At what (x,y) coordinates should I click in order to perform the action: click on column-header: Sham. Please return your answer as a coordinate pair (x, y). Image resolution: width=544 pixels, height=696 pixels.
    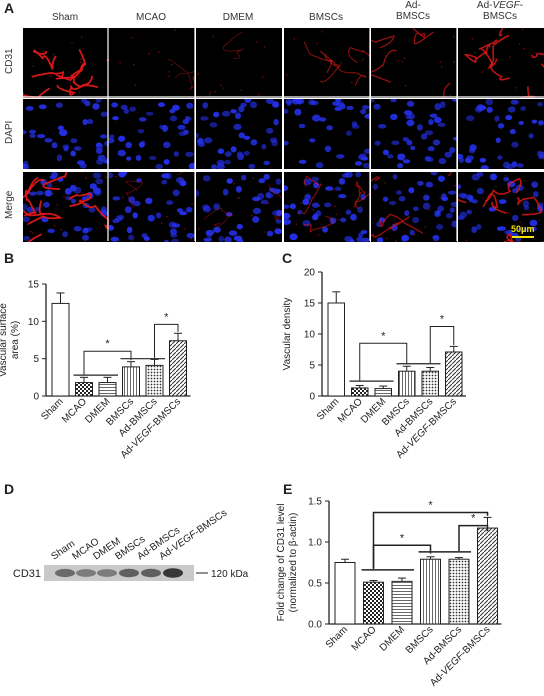
    Looking at the image, I should click on (65, 17).